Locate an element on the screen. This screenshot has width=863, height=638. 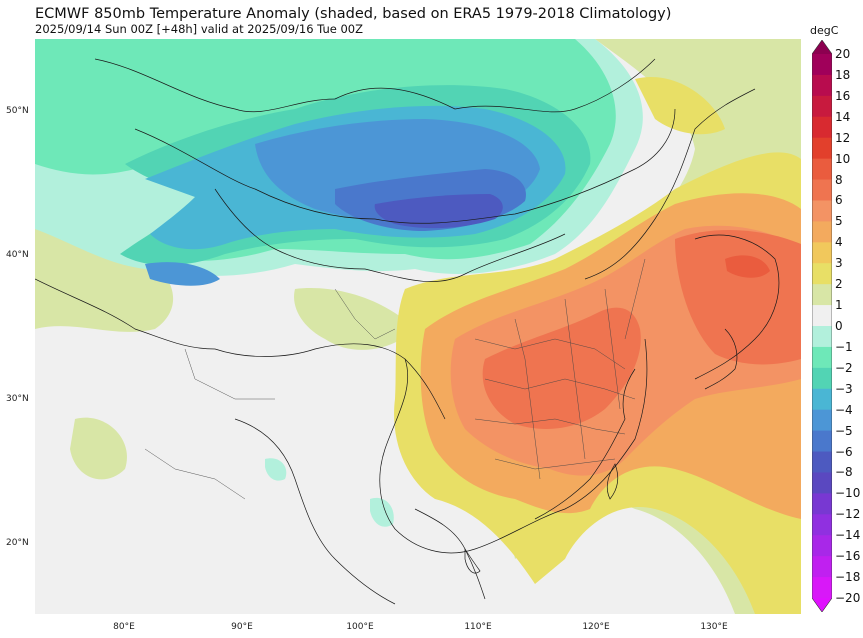
colorbar-tick-label: −14 is located at coordinates (848, 535).